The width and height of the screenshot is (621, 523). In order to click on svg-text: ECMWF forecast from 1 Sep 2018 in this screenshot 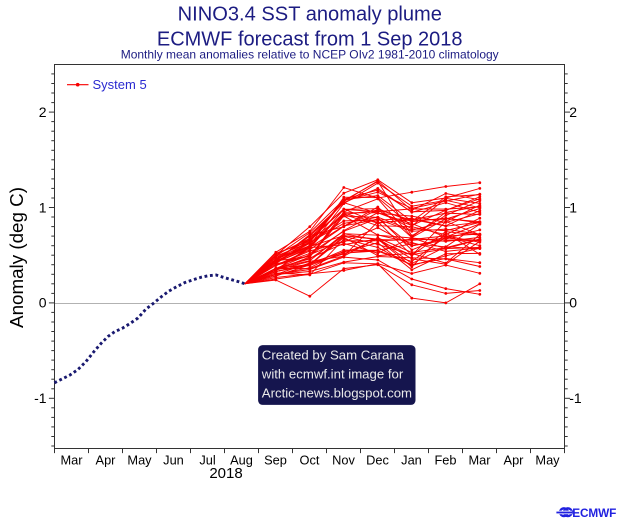, I will do `click(310, 40)`.